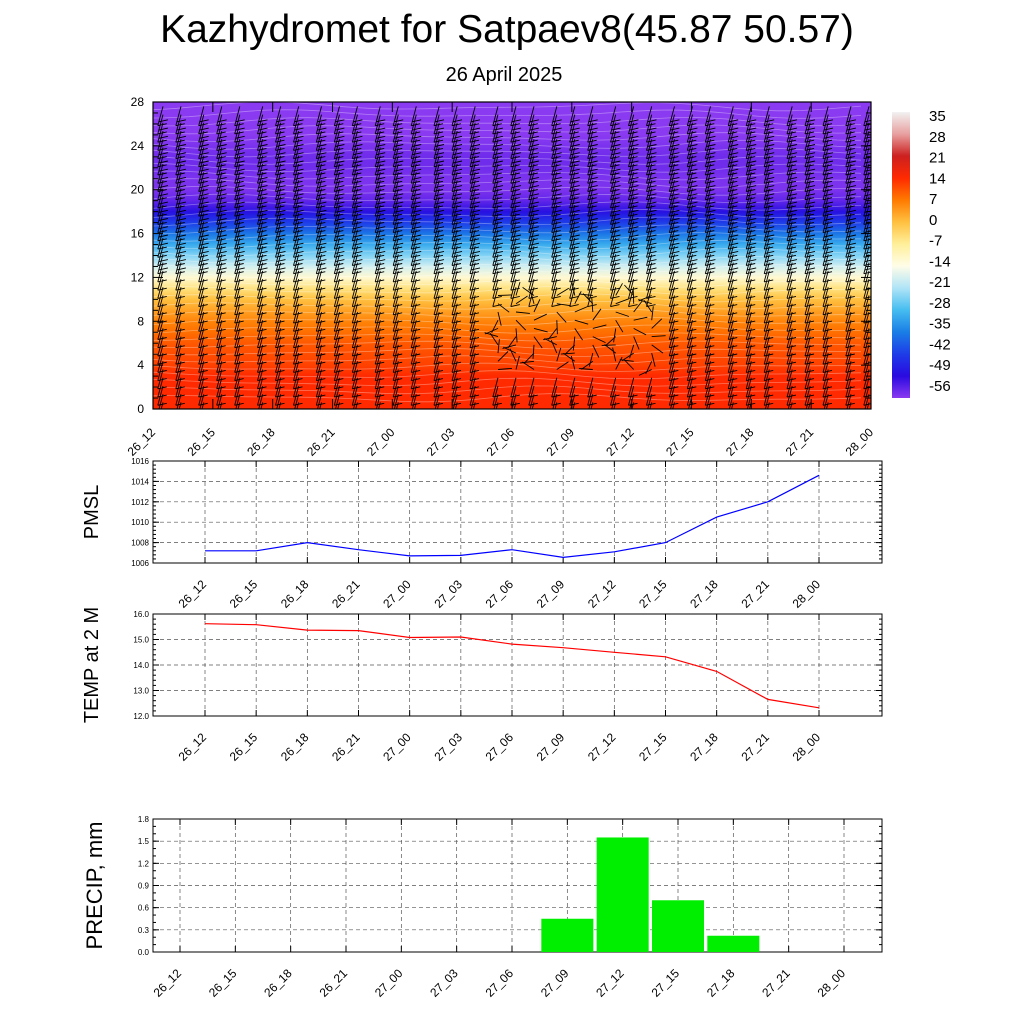 The height and width of the screenshot is (1024, 1024). What do you see at coordinates (501, 442) in the screenshot?
I see `x-tick-label: 27_06` at bounding box center [501, 442].